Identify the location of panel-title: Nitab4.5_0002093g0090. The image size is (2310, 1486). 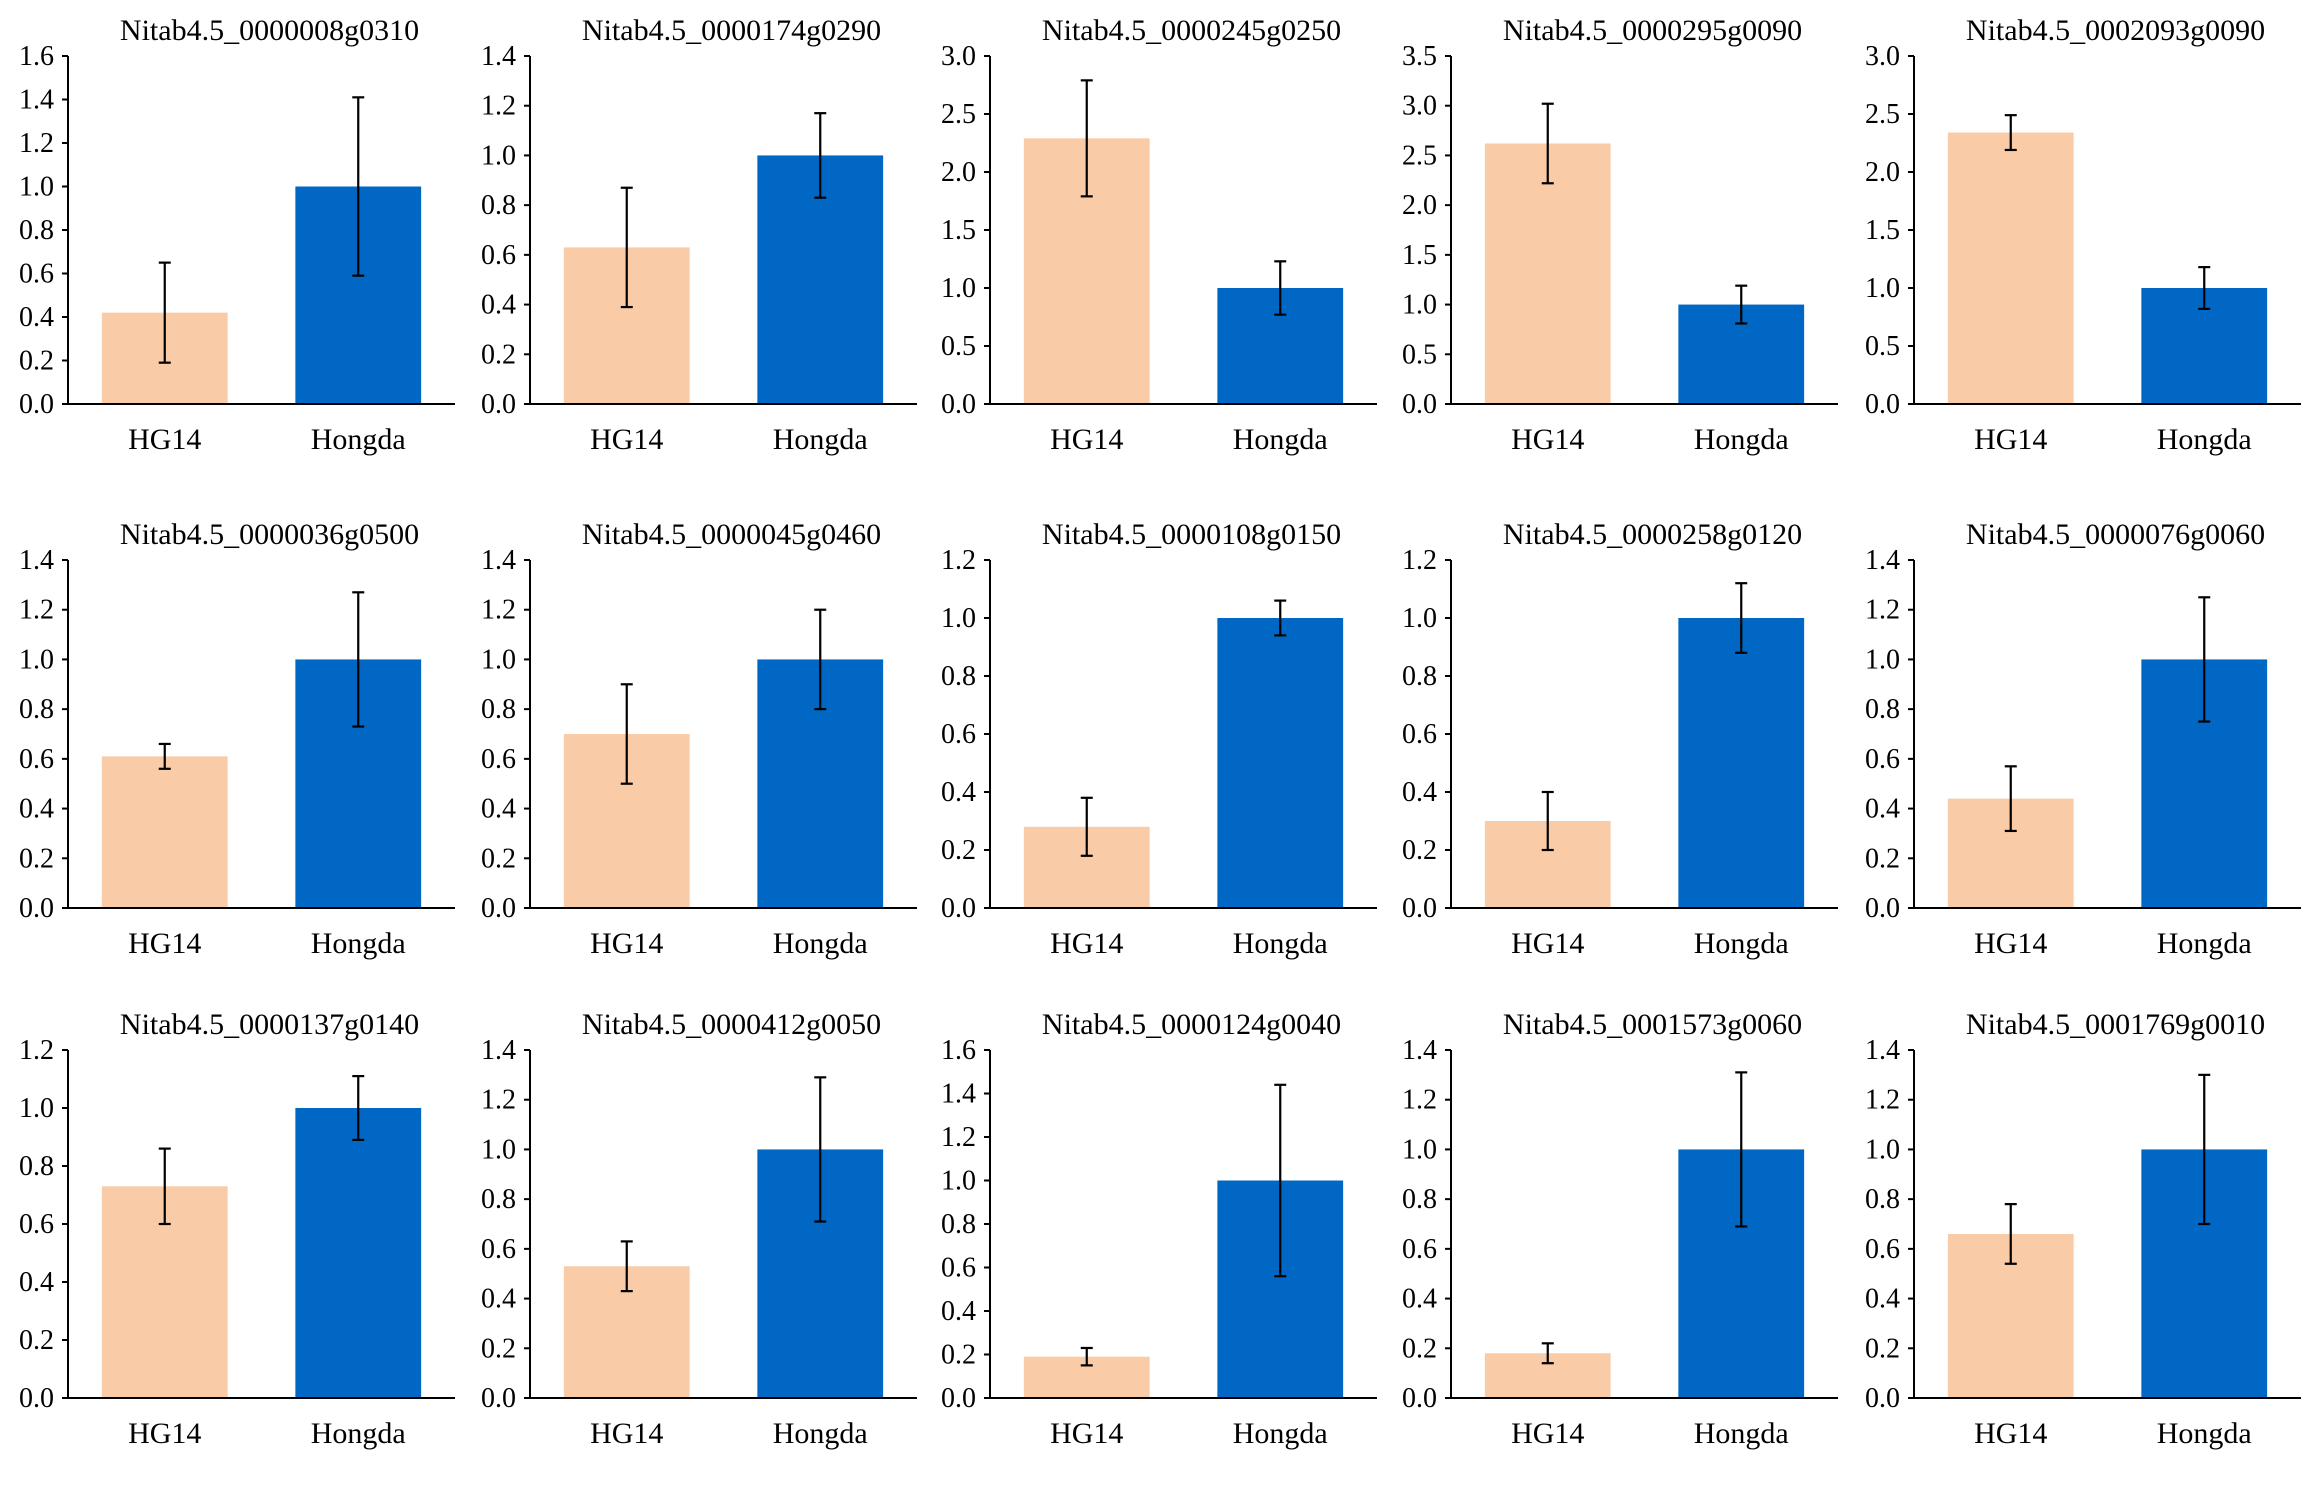
(2115, 30).